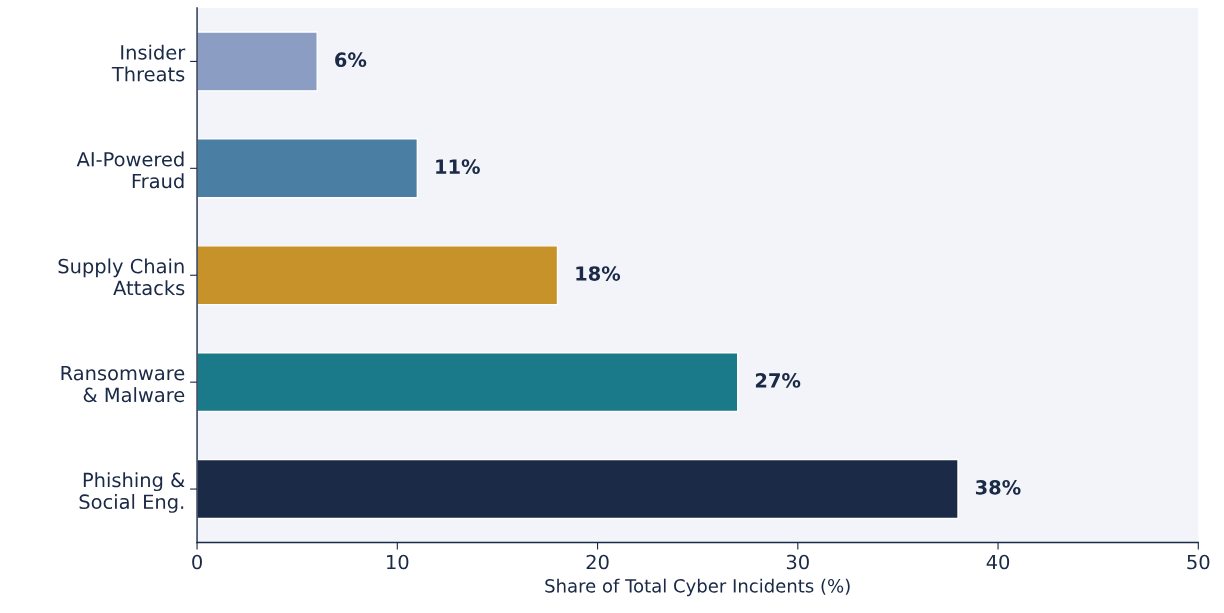 The width and height of the screenshot is (1224, 613). Describe the element at coordinates (130, 170) in the screenshot. I see `y-tick-label: AI-Powered Fraud` at that location.